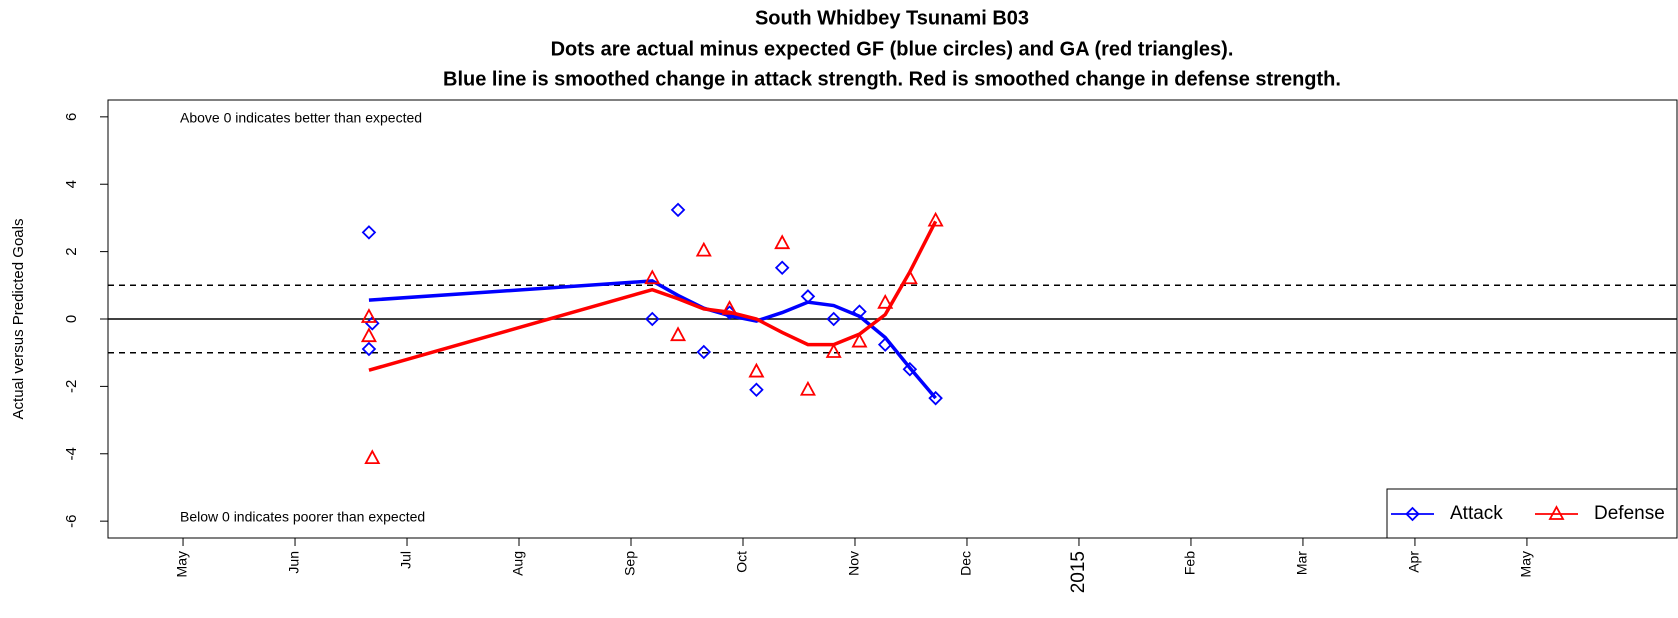 This screenshot has width=1678, height=618. I want to click on x-tick-label: Jul, so click(406, 560).